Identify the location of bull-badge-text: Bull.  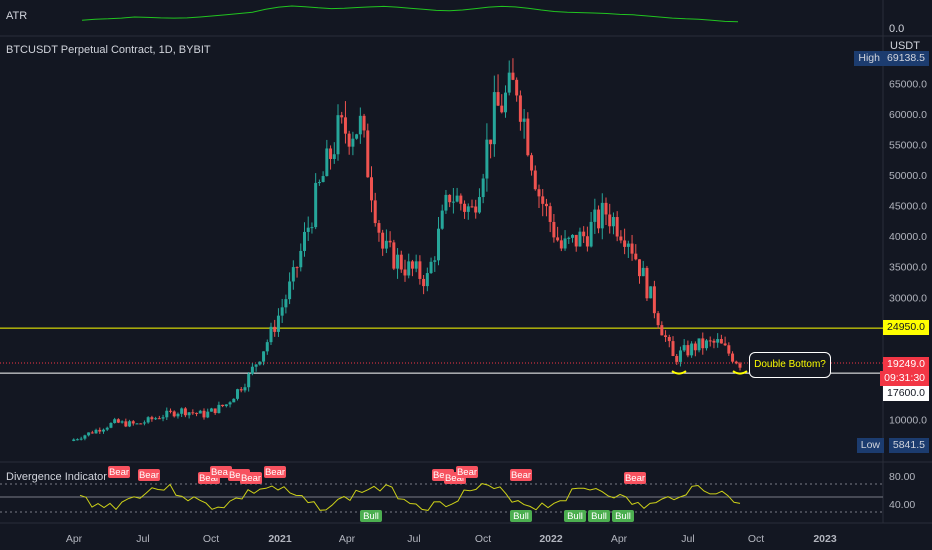
(575, 516).